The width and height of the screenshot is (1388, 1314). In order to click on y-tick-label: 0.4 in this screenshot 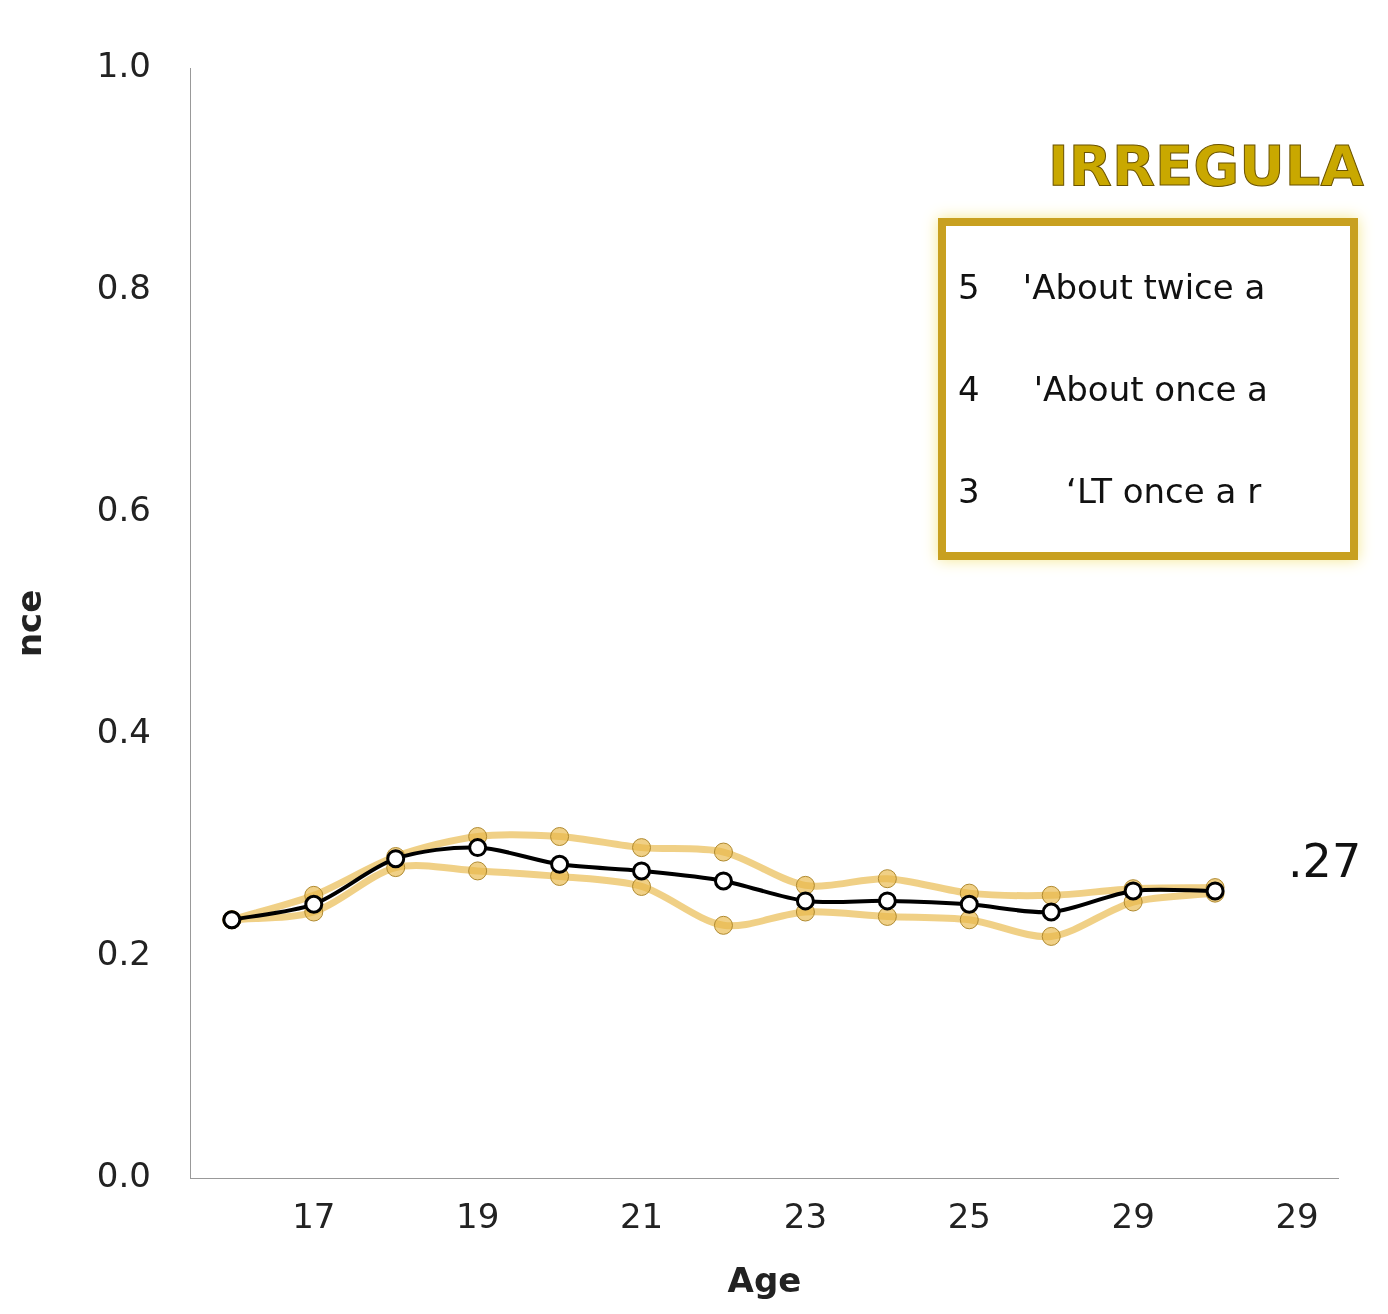, I will do `click(123, 731)`.